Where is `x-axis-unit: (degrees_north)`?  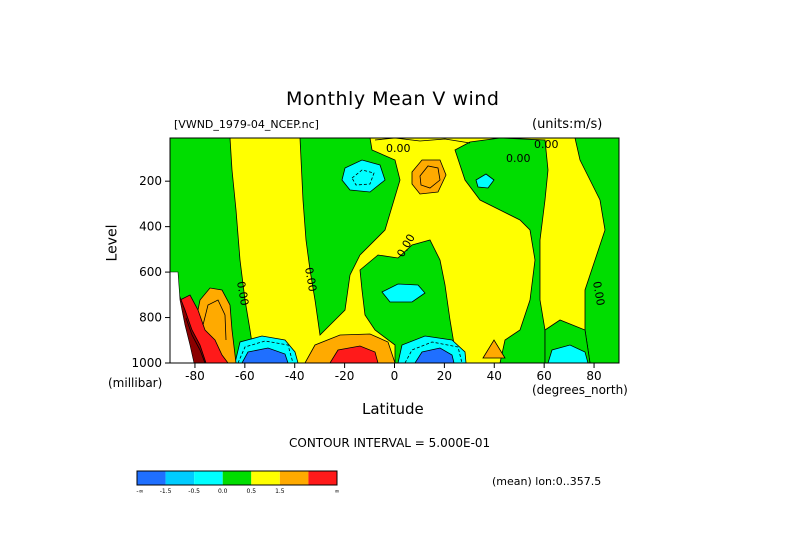
x-axis-unit: (degrees_north) is located at coordinates (580, 390).